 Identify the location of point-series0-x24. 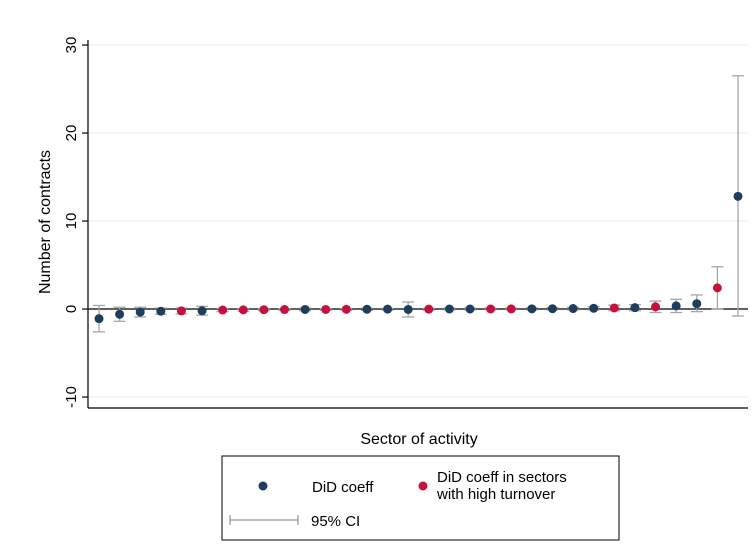
(573, 309).